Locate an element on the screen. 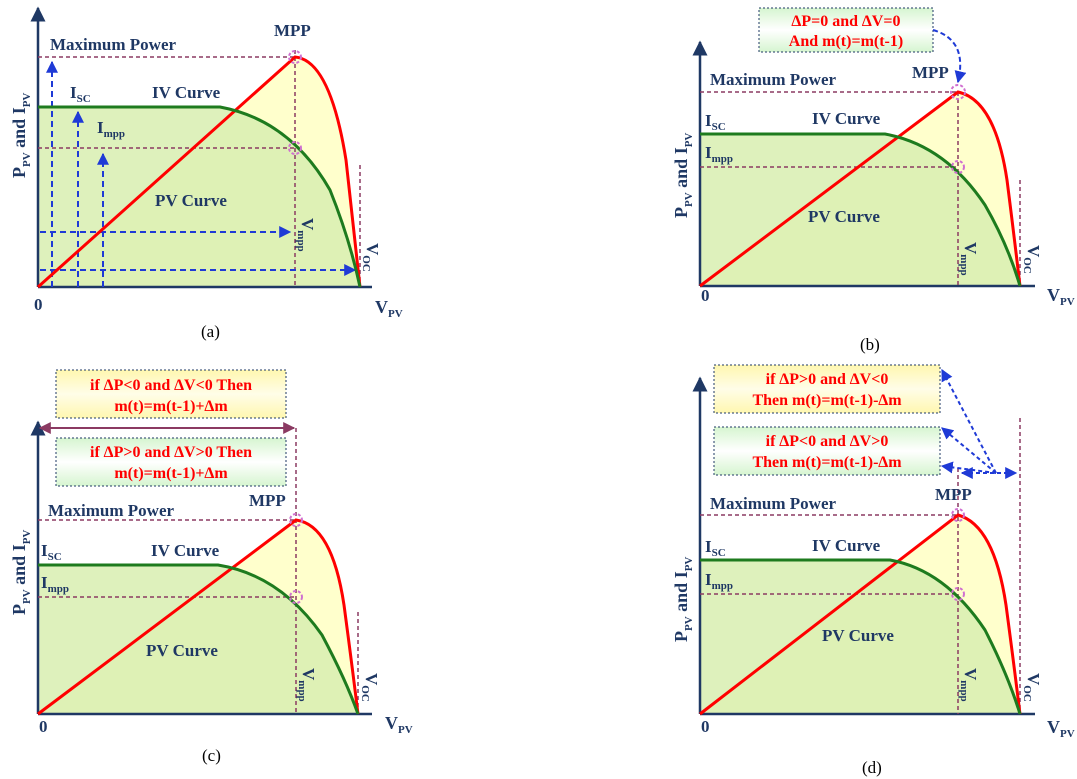  measurement-arrows is located at coordinates (198, 173).